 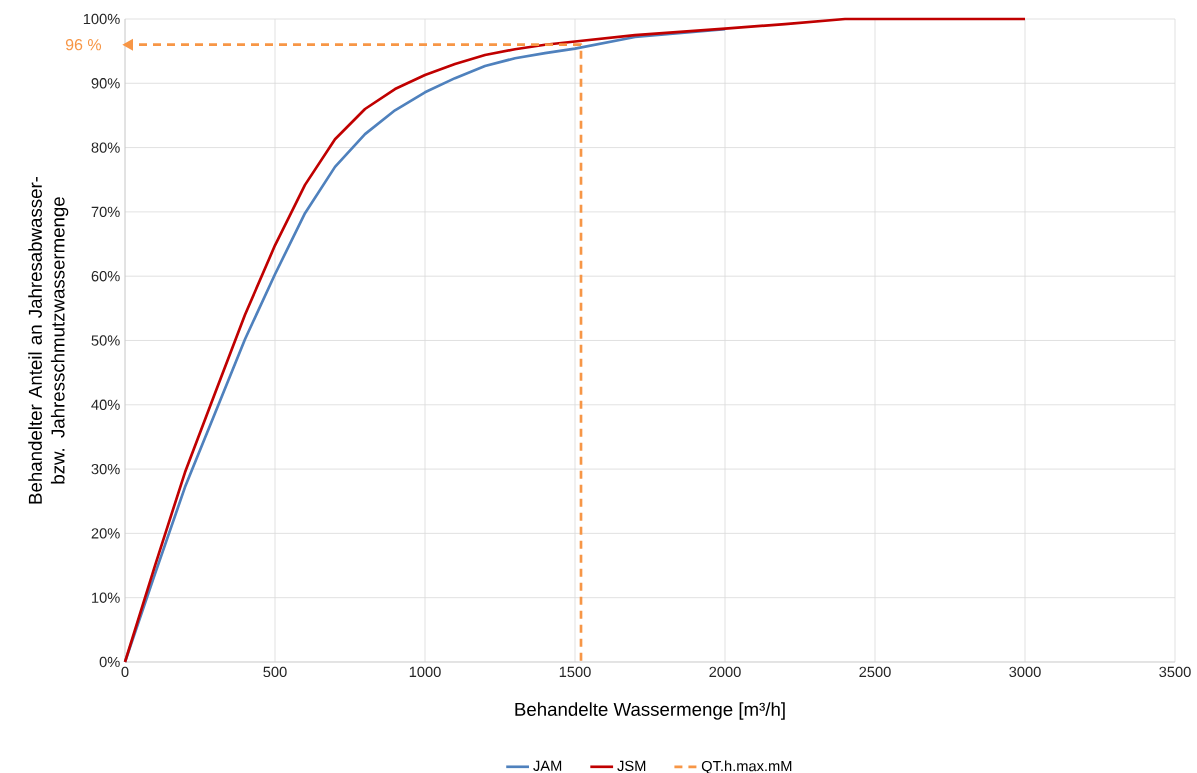 What do you see at coordinates (101, 19) in the screenshot?
I see `y-tick-label: 100%` at bounding box center [101, 19].